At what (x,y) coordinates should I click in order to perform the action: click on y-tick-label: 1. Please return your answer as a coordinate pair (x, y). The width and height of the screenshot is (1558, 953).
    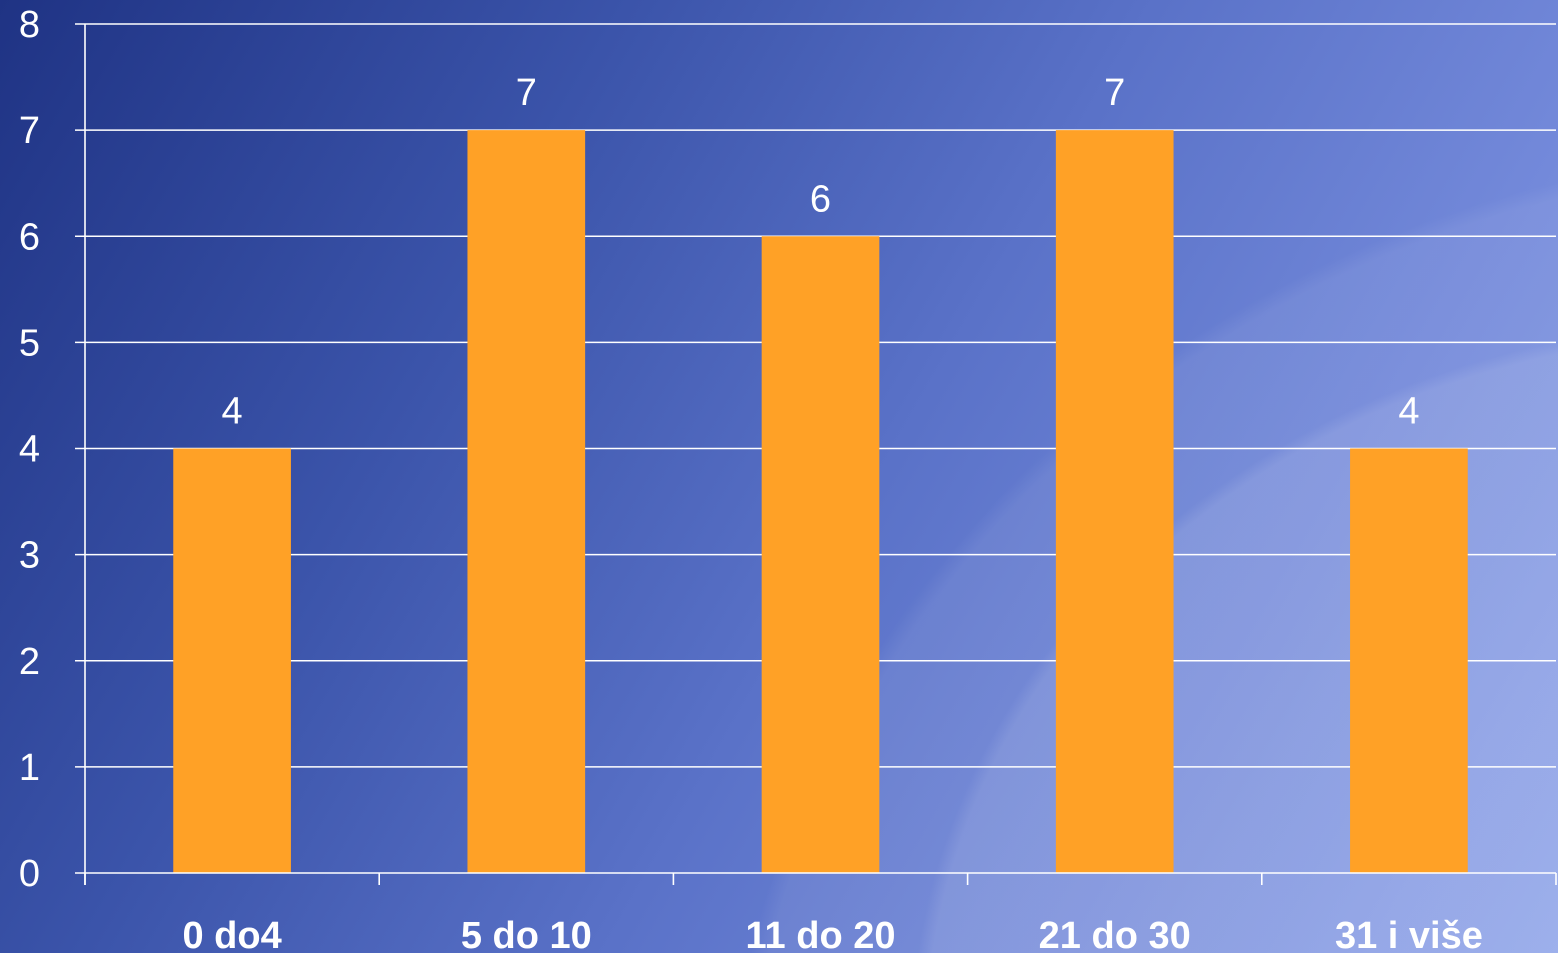
    Looking at the image, I should click on (29, 768).